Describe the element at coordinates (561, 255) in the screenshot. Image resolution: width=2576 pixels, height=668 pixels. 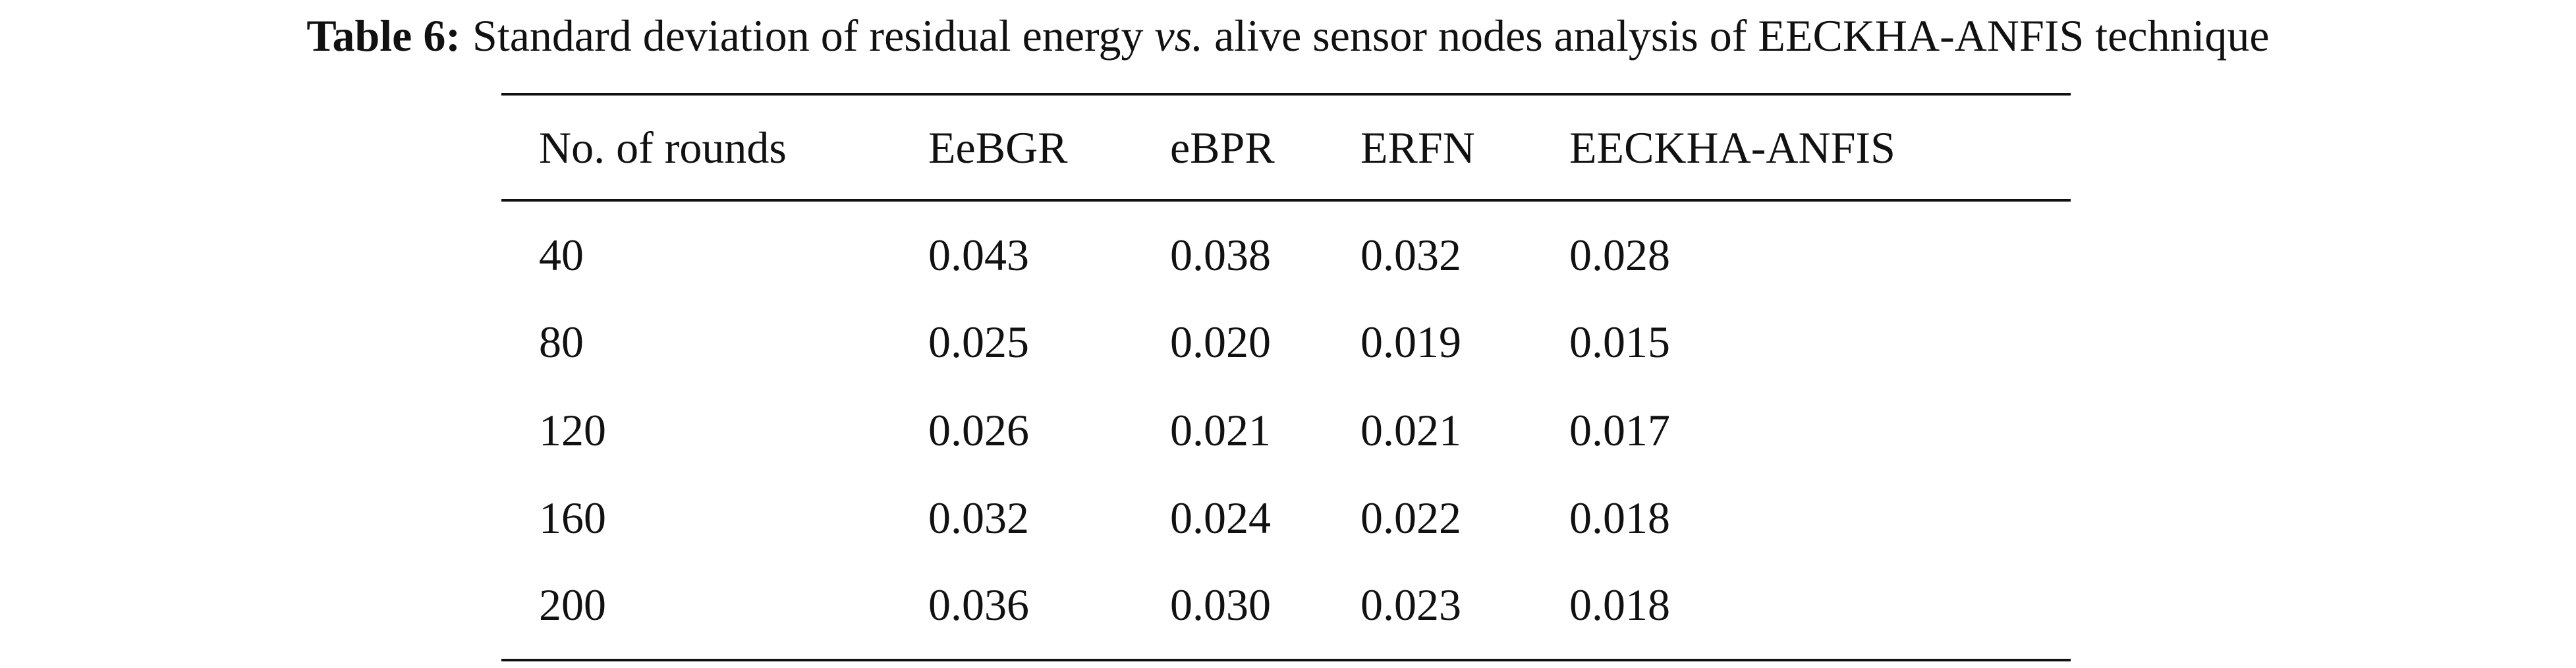
I see `table-cell: 40` at that location.